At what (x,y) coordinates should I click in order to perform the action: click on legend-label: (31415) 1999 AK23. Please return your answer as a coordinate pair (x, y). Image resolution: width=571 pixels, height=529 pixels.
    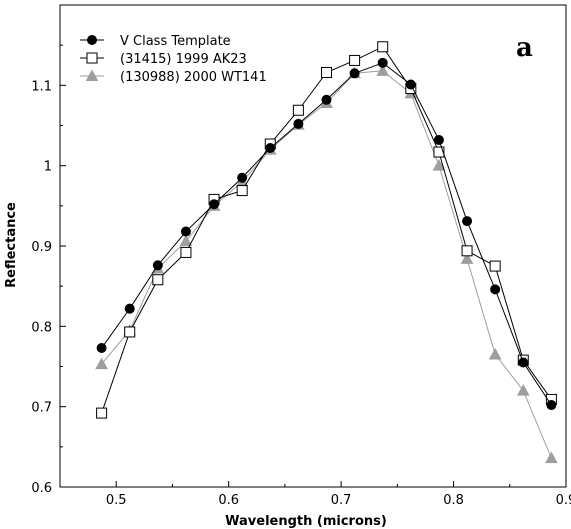
    Looking at the image, I should click on (183, 59).